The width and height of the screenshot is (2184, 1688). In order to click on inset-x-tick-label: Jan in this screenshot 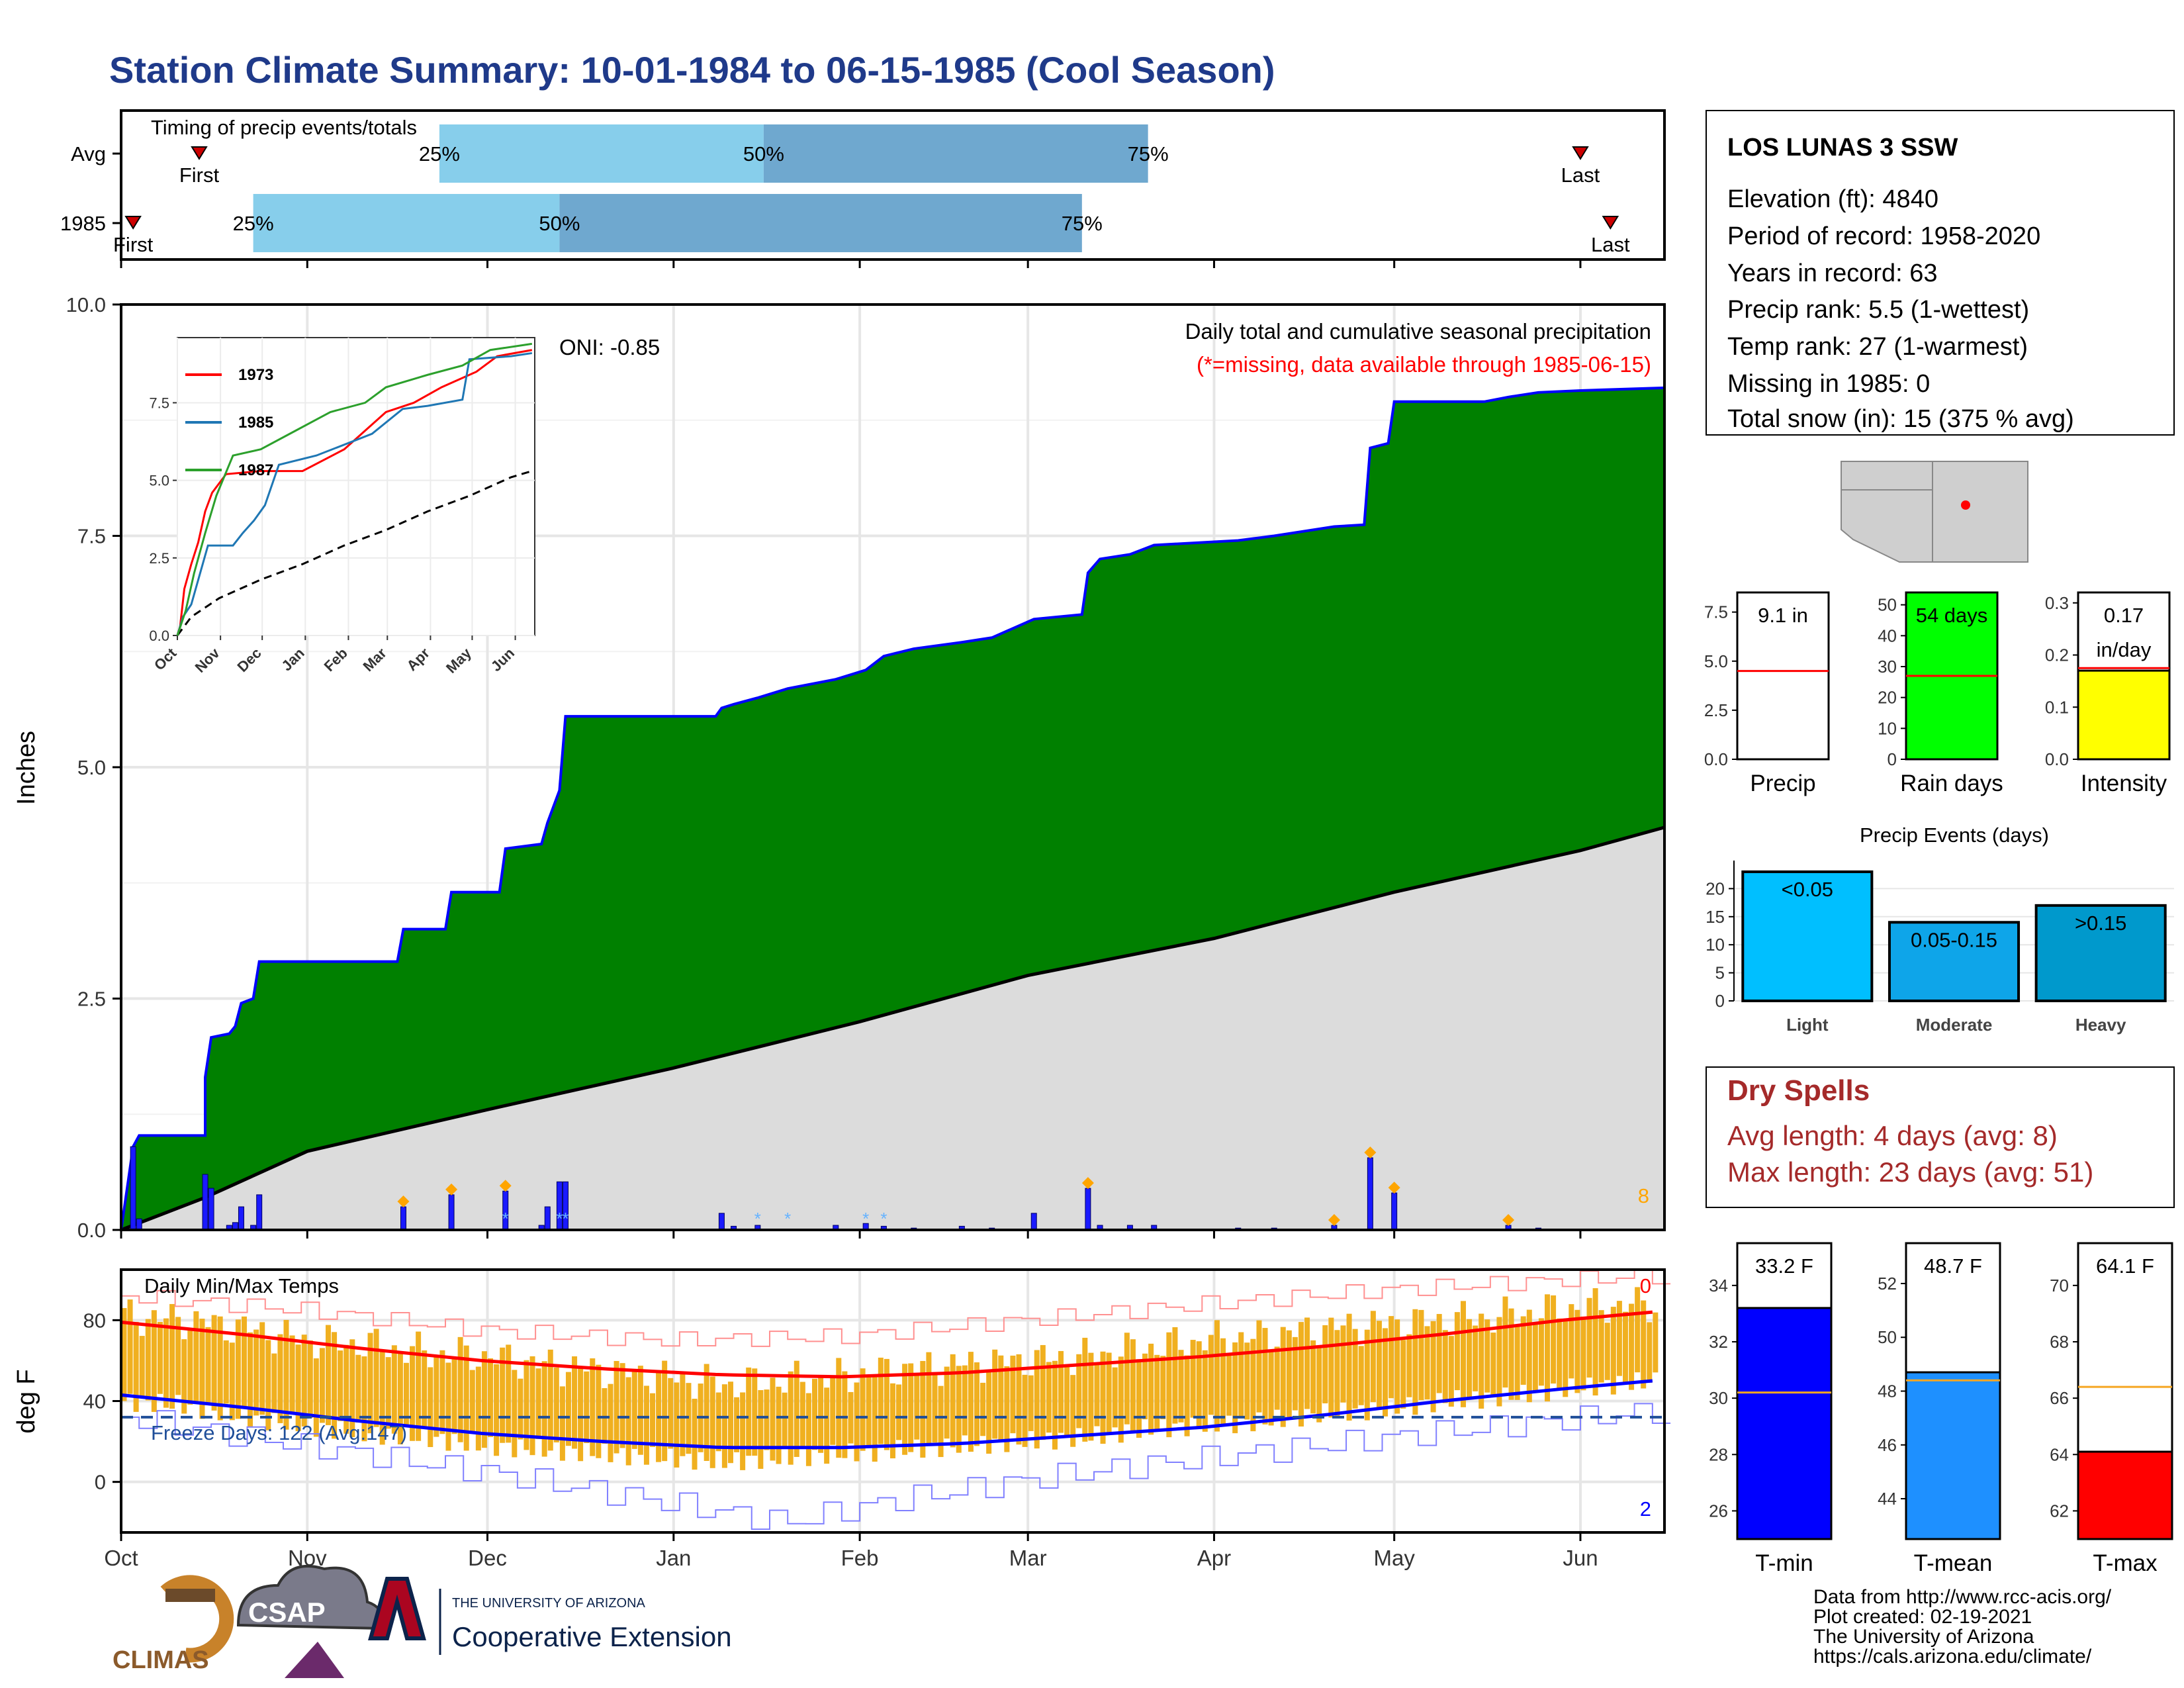, I will do `click(292, 659)`.